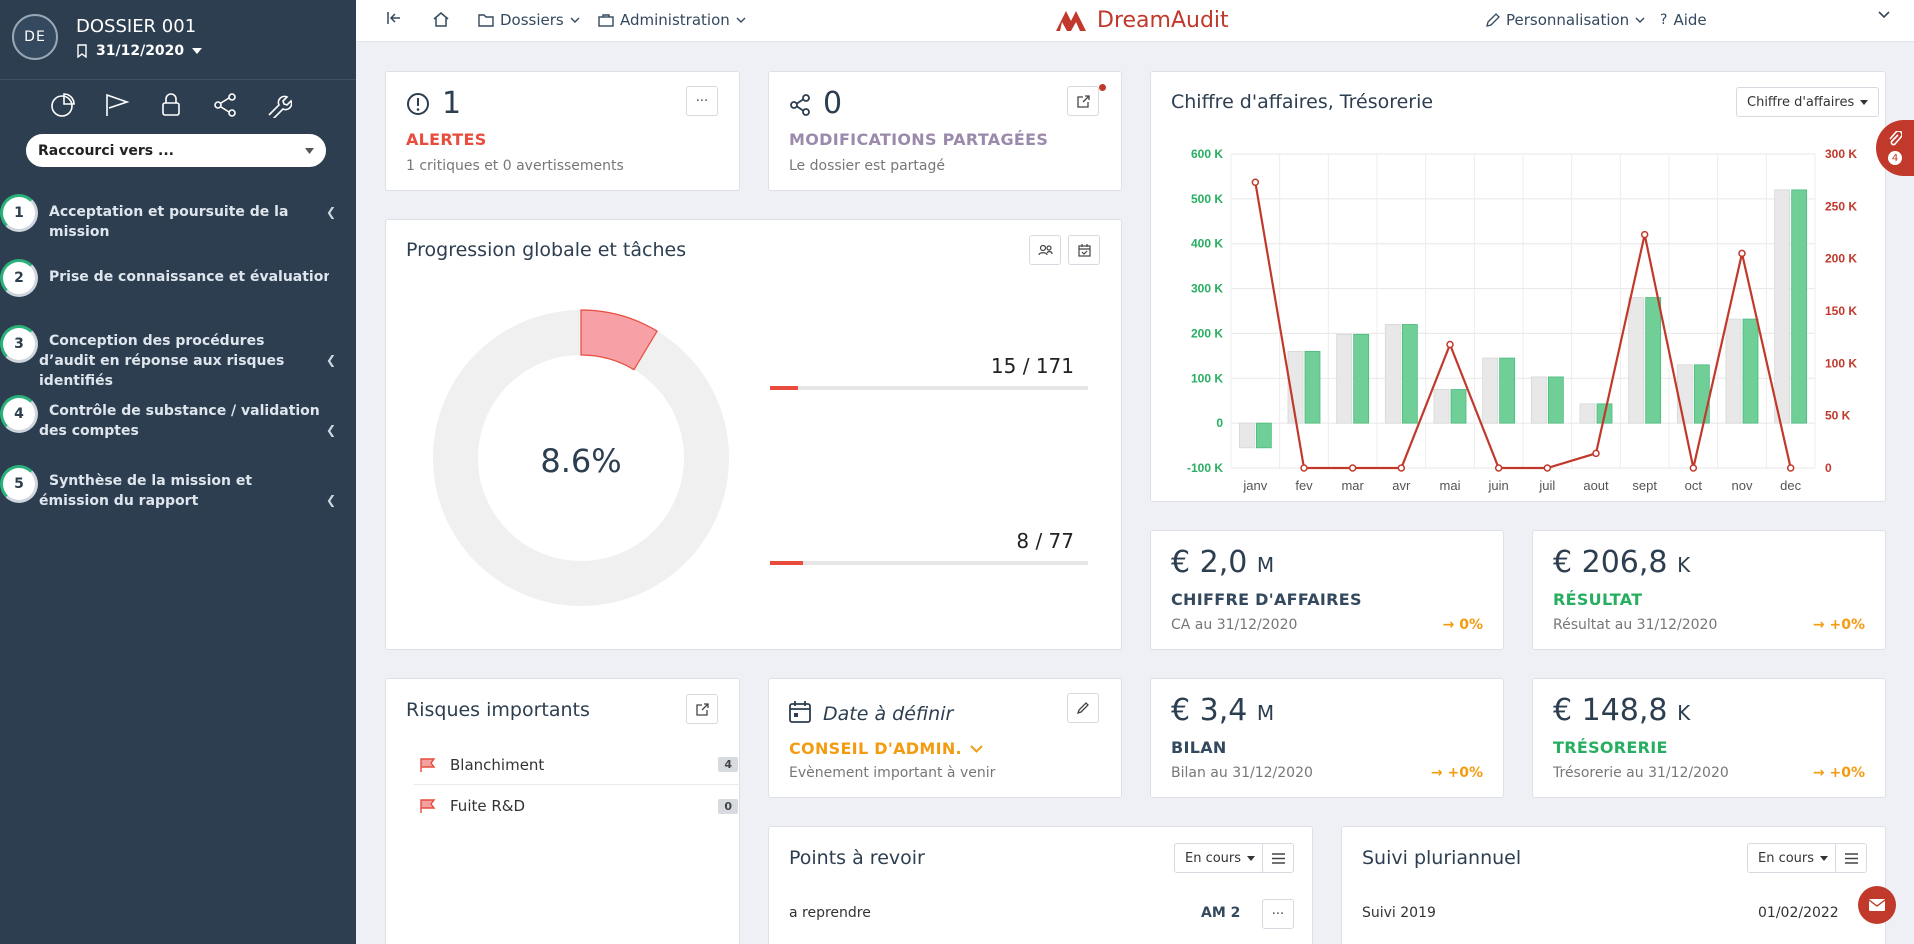 This screenshot has width=1914, height=944. Describe the element at coordinates (1641, 773) in the screenshot. I see `kpi-tresorerie-sub: Trésorerie au 31/12/2020` at that location.